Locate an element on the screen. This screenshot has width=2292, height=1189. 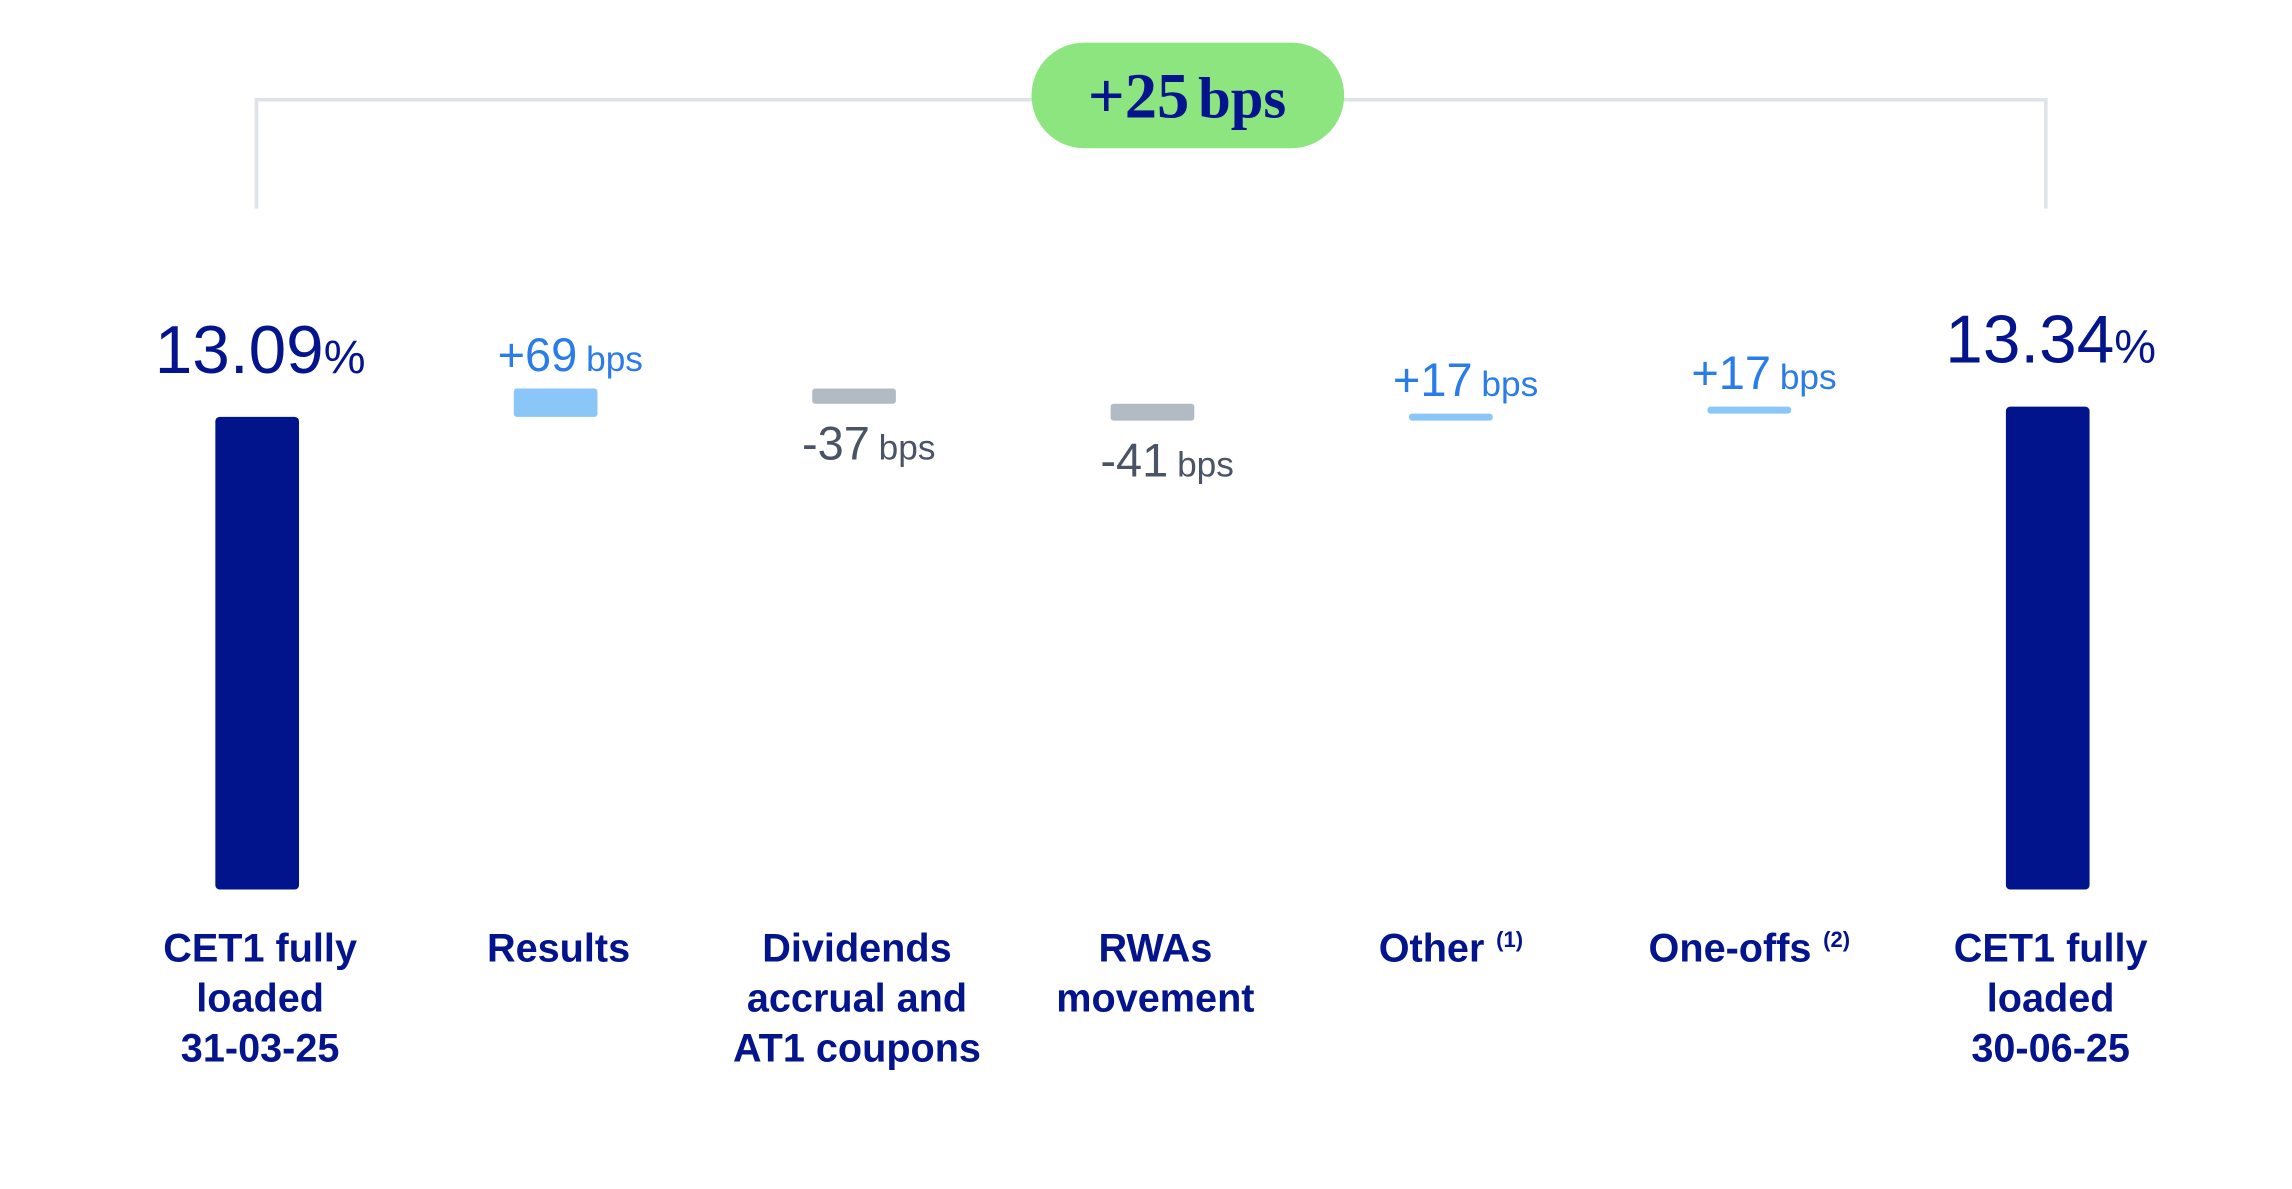
delta-value-label: -41 bps is located at coordinates (1166, 459).